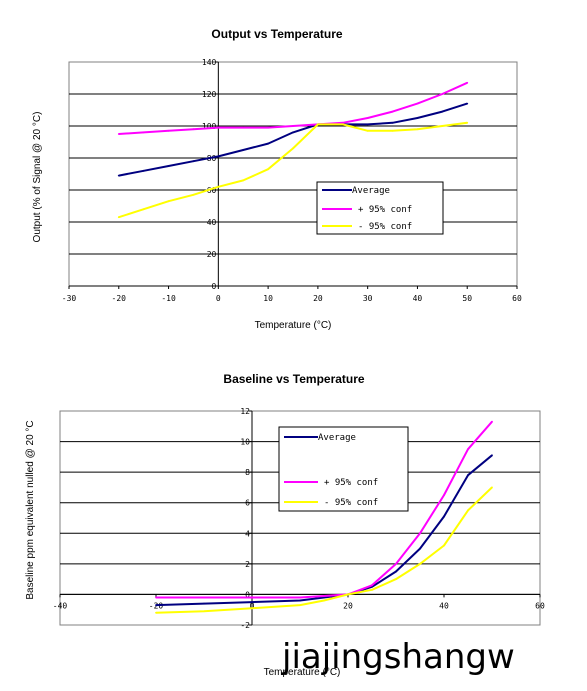 The height and width of the screenshot is (691, 587). I want to click on chart2-x-tick-label: -40, so click(60, 605).